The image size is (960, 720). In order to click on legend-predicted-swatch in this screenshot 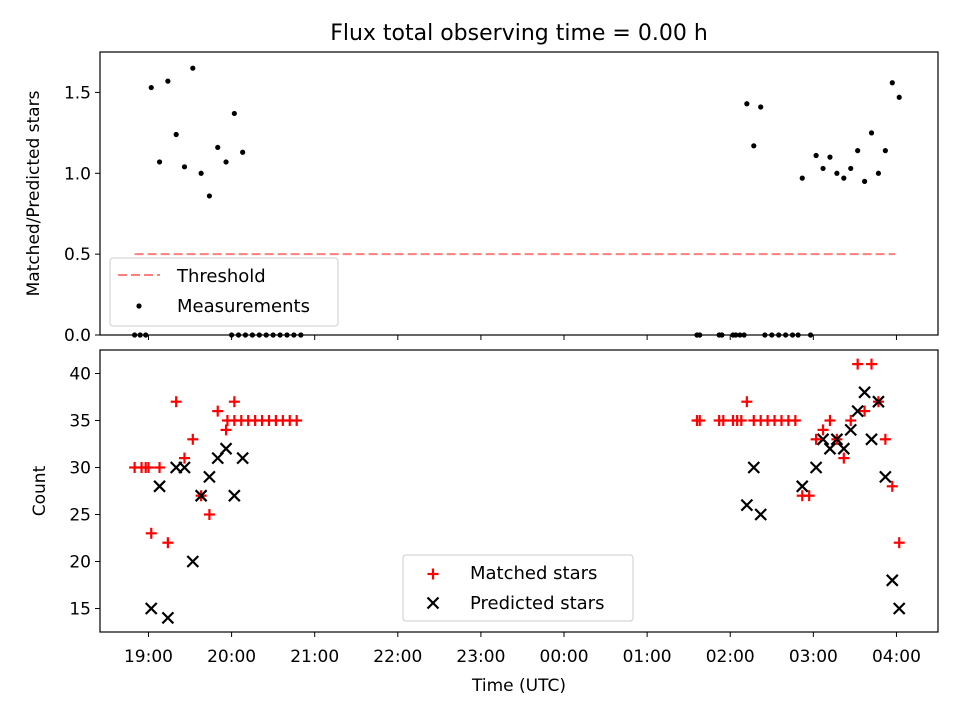, I will do `click(433, 603)`.